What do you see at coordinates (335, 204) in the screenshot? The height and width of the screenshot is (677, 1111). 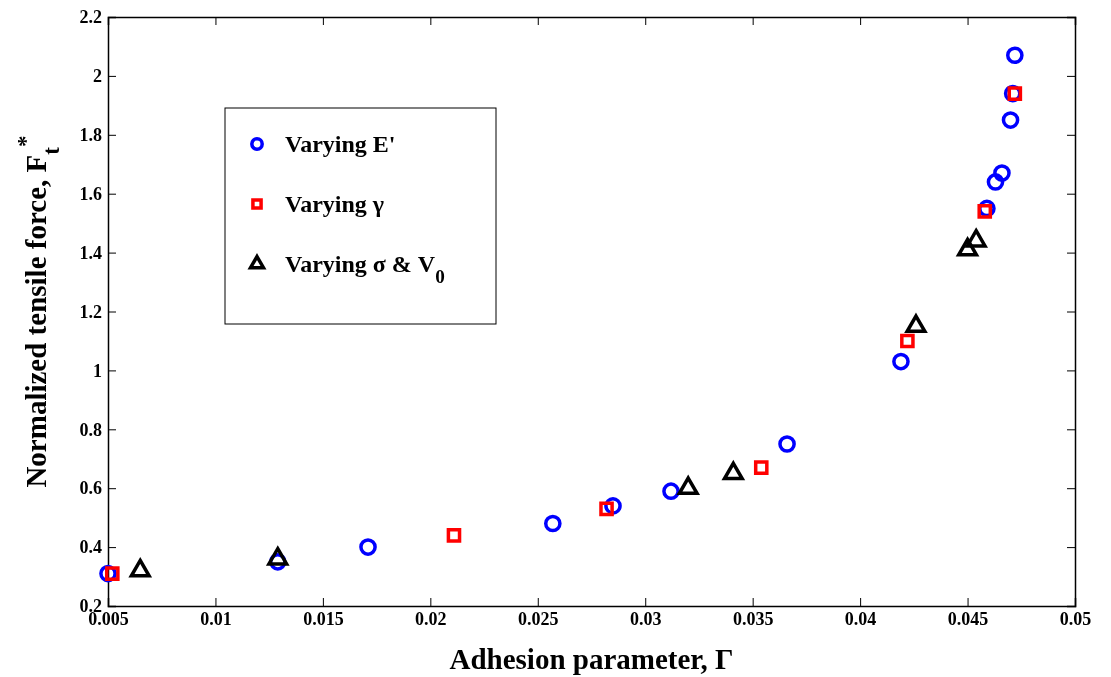 I see `legend-label: Varying γ` at bounding box center [335, 204].